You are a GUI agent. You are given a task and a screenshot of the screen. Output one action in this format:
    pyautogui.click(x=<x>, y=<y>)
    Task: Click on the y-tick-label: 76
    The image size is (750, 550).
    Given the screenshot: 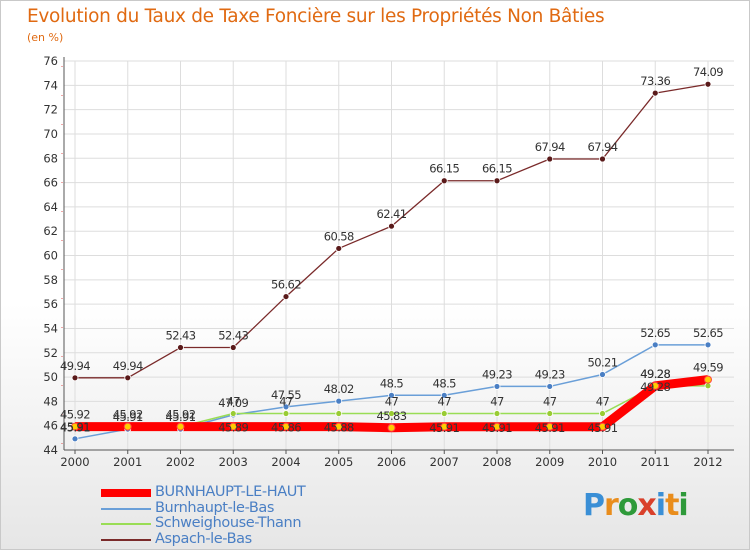 What is the action you would take?
    pyautogui.click(x=50, y=61)
    